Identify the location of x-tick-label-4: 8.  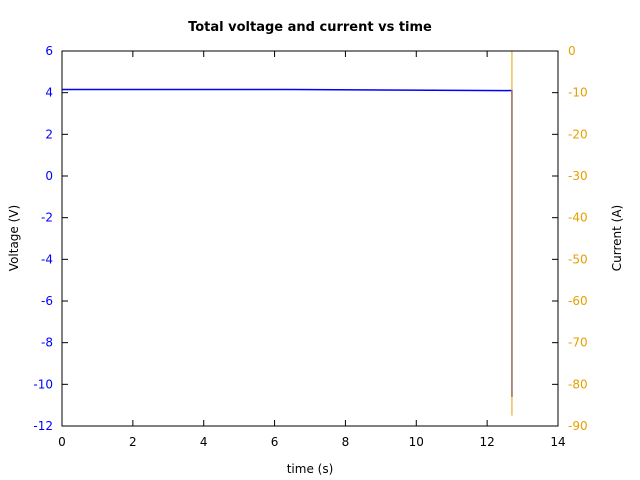
(346, 442).